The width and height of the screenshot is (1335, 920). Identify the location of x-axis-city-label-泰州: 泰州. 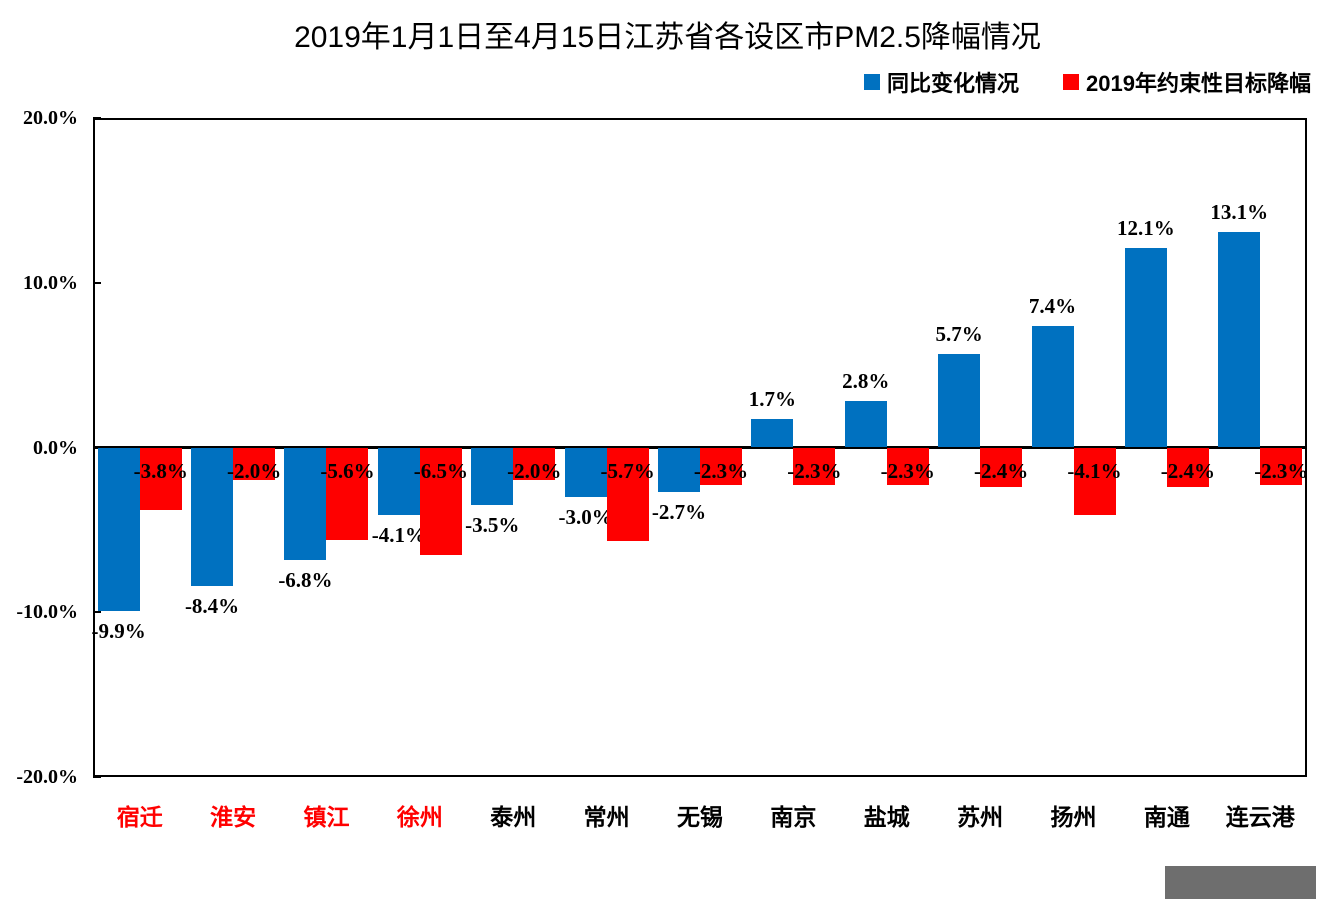
(513, 817).